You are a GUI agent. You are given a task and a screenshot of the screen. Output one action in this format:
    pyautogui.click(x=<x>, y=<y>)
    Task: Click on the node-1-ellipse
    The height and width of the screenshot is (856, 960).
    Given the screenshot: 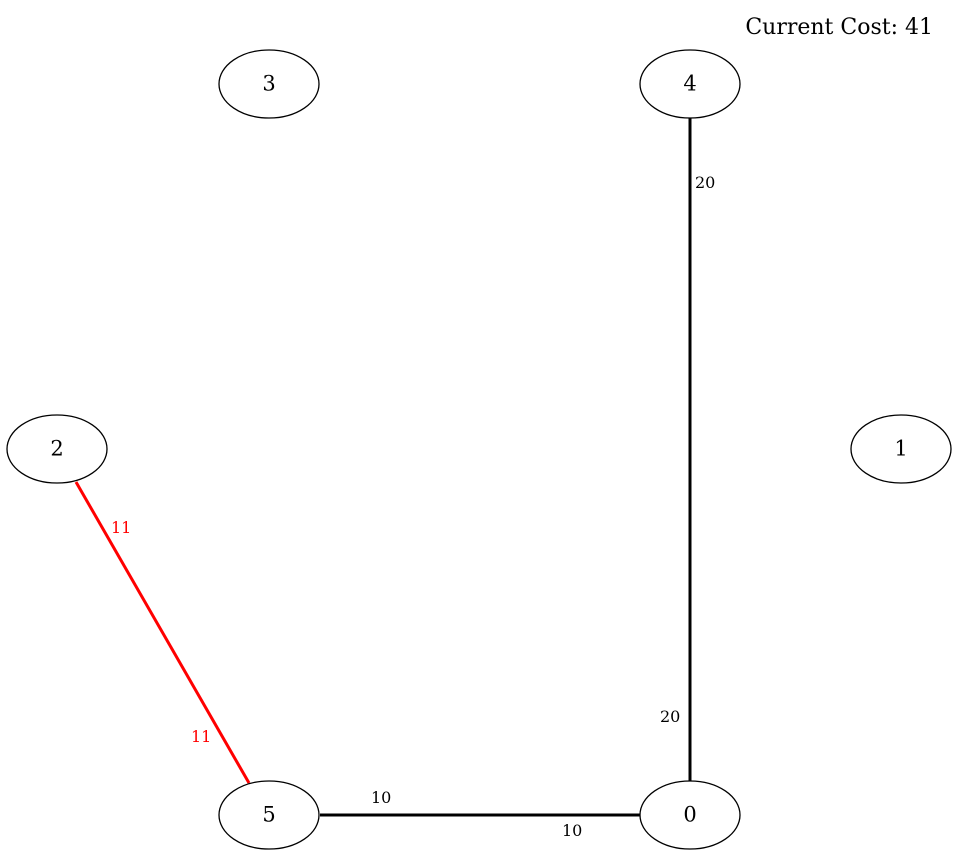 What is the action you would take?
    pyautogui.click(x=901, y=449)
    